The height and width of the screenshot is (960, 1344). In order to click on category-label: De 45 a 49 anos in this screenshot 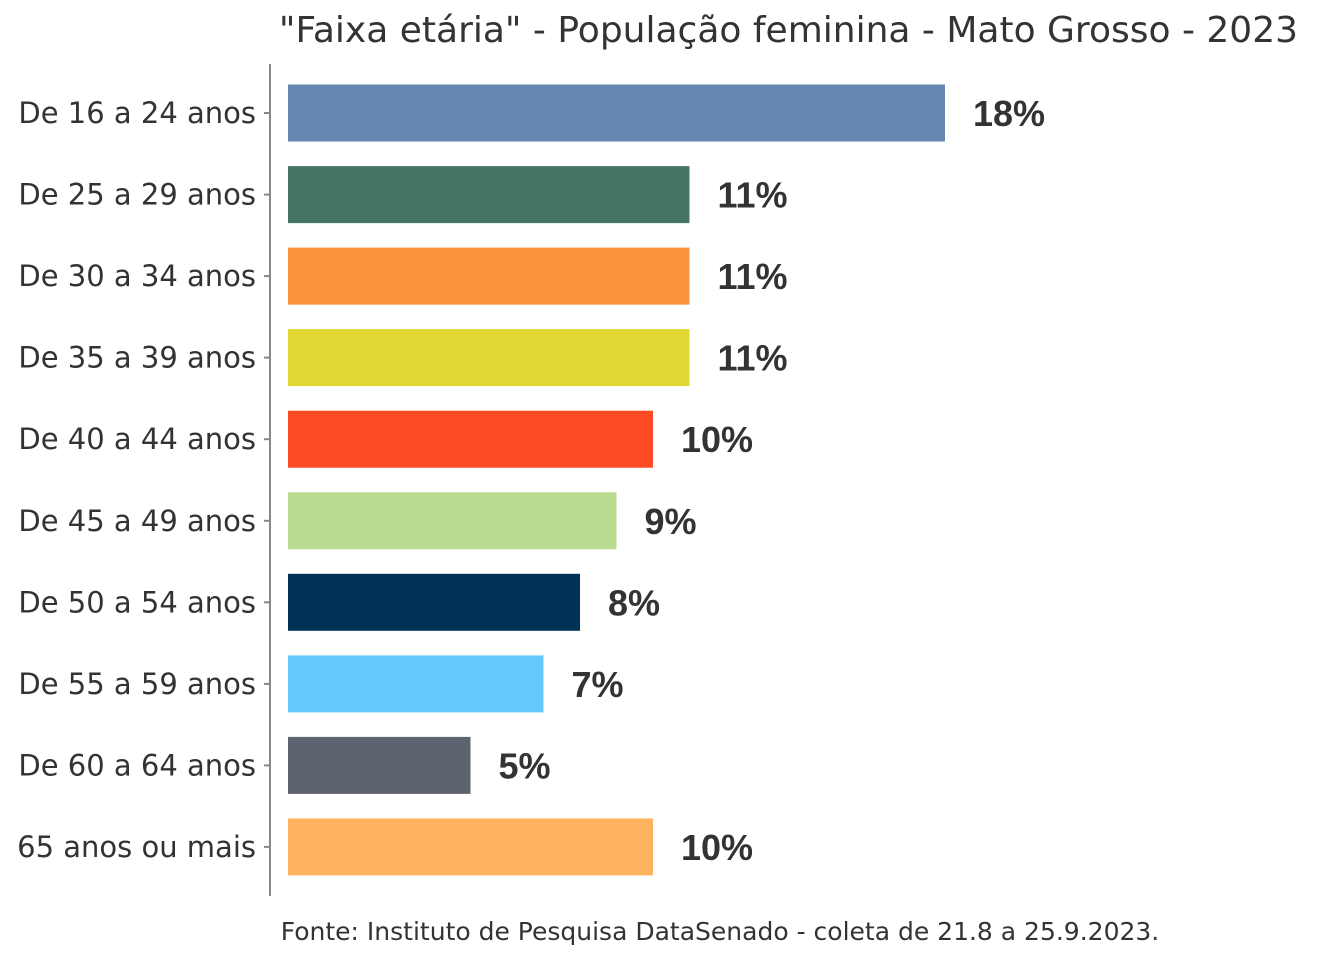, I will do `click(137, 521)`.